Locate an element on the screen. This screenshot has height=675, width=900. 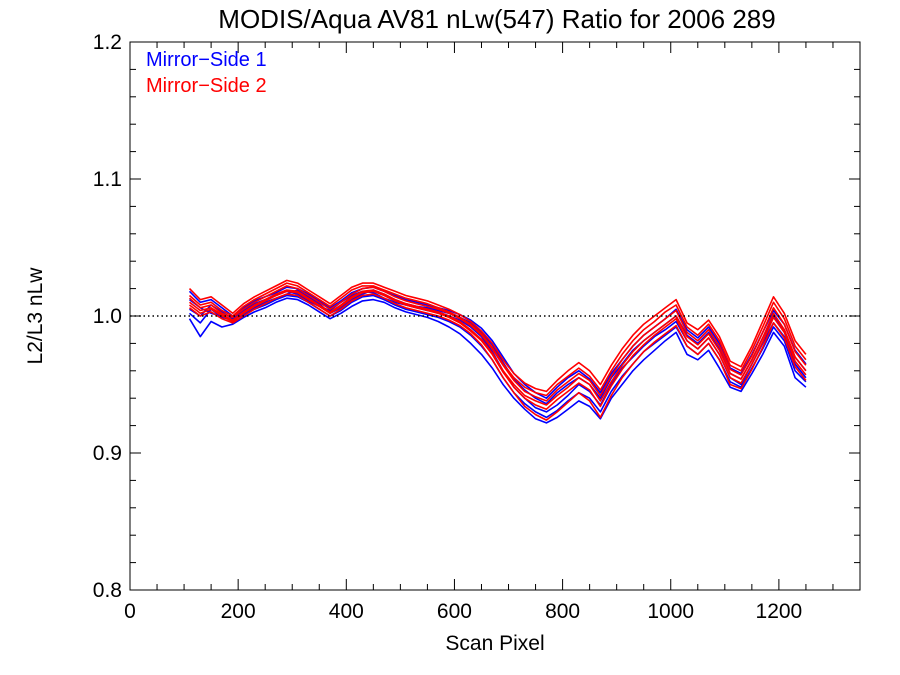
x-tick-label: 1000 is located at coordinates (670, 611).